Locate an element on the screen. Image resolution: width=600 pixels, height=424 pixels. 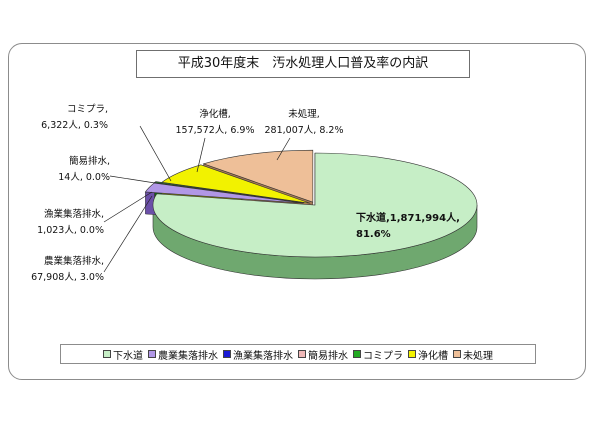
legend-label: 簡易排水 is located at coordinates (328, 356).